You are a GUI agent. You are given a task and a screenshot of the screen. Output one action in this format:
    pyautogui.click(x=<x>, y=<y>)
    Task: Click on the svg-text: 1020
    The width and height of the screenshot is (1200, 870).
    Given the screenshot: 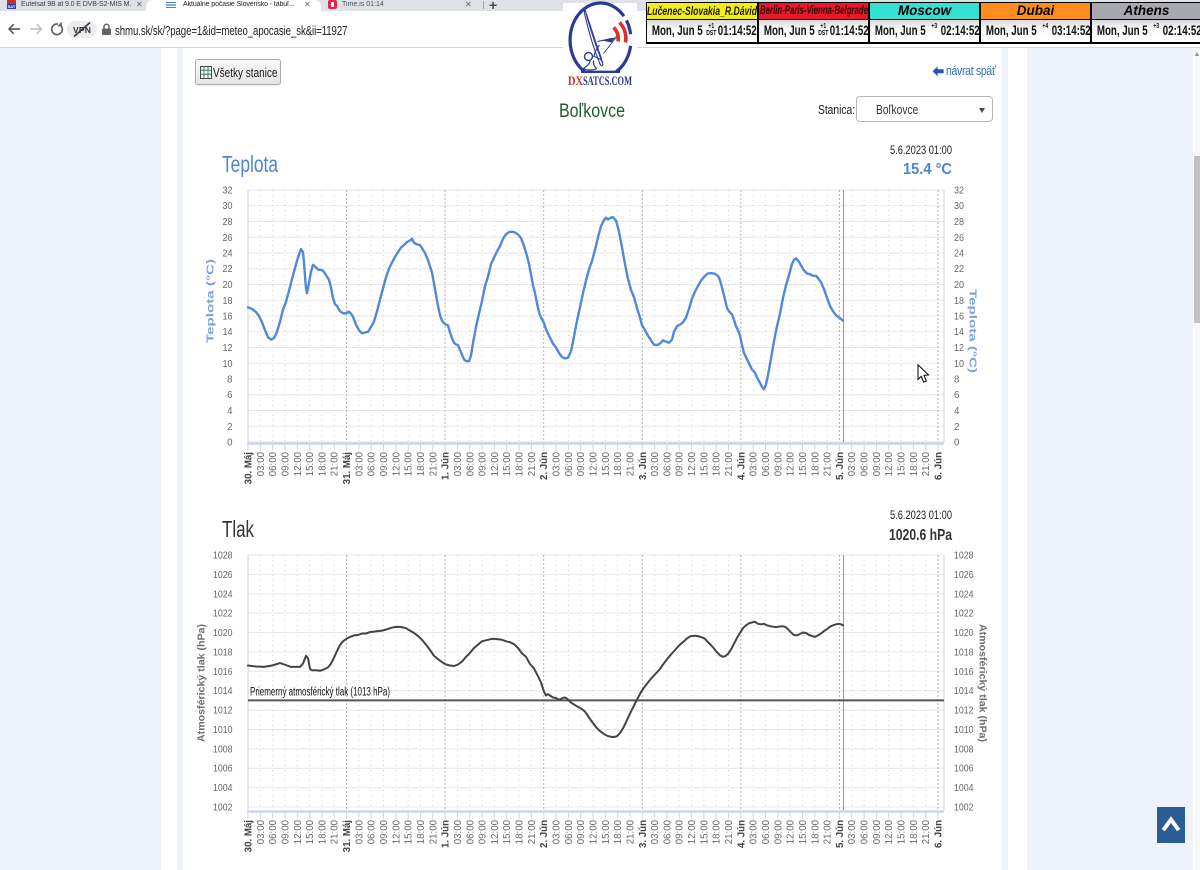 What is the action you would take?
    pyautogui.click(x=223, y=633)
    